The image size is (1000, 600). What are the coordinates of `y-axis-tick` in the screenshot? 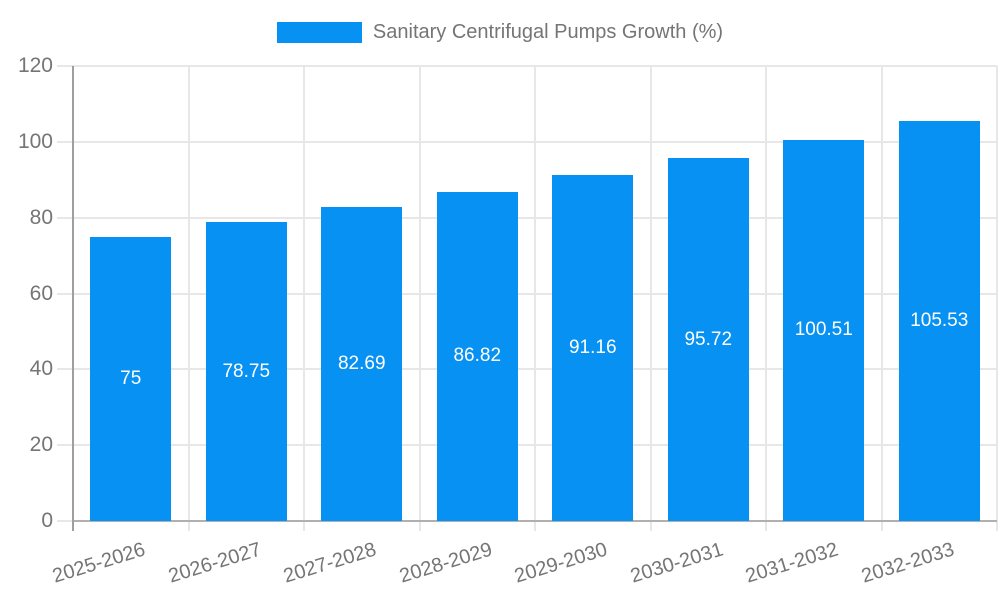 It's located at (65, 521).